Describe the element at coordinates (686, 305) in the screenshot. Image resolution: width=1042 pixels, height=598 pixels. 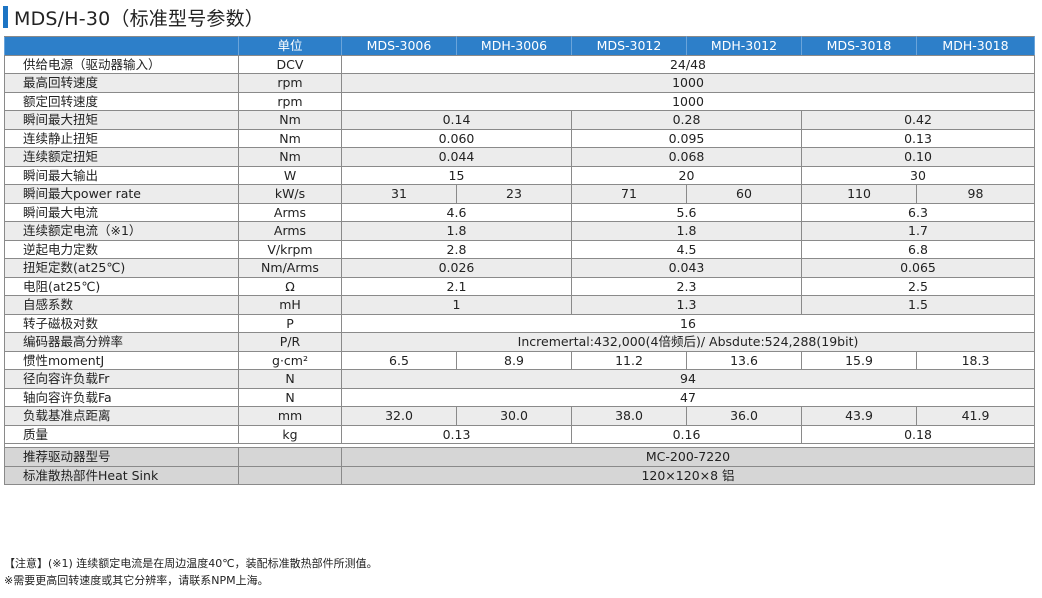
I see `row-value: 1.3` at that location.